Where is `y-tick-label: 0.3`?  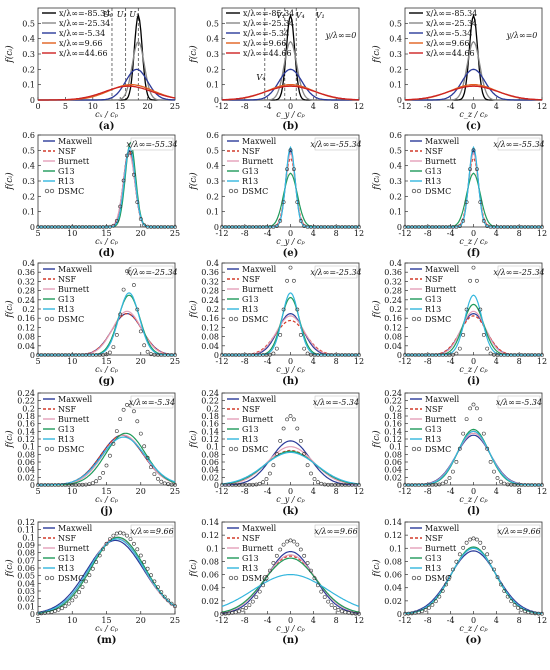 y-tick-label: 0.3 is located at coordinates (28, 54).